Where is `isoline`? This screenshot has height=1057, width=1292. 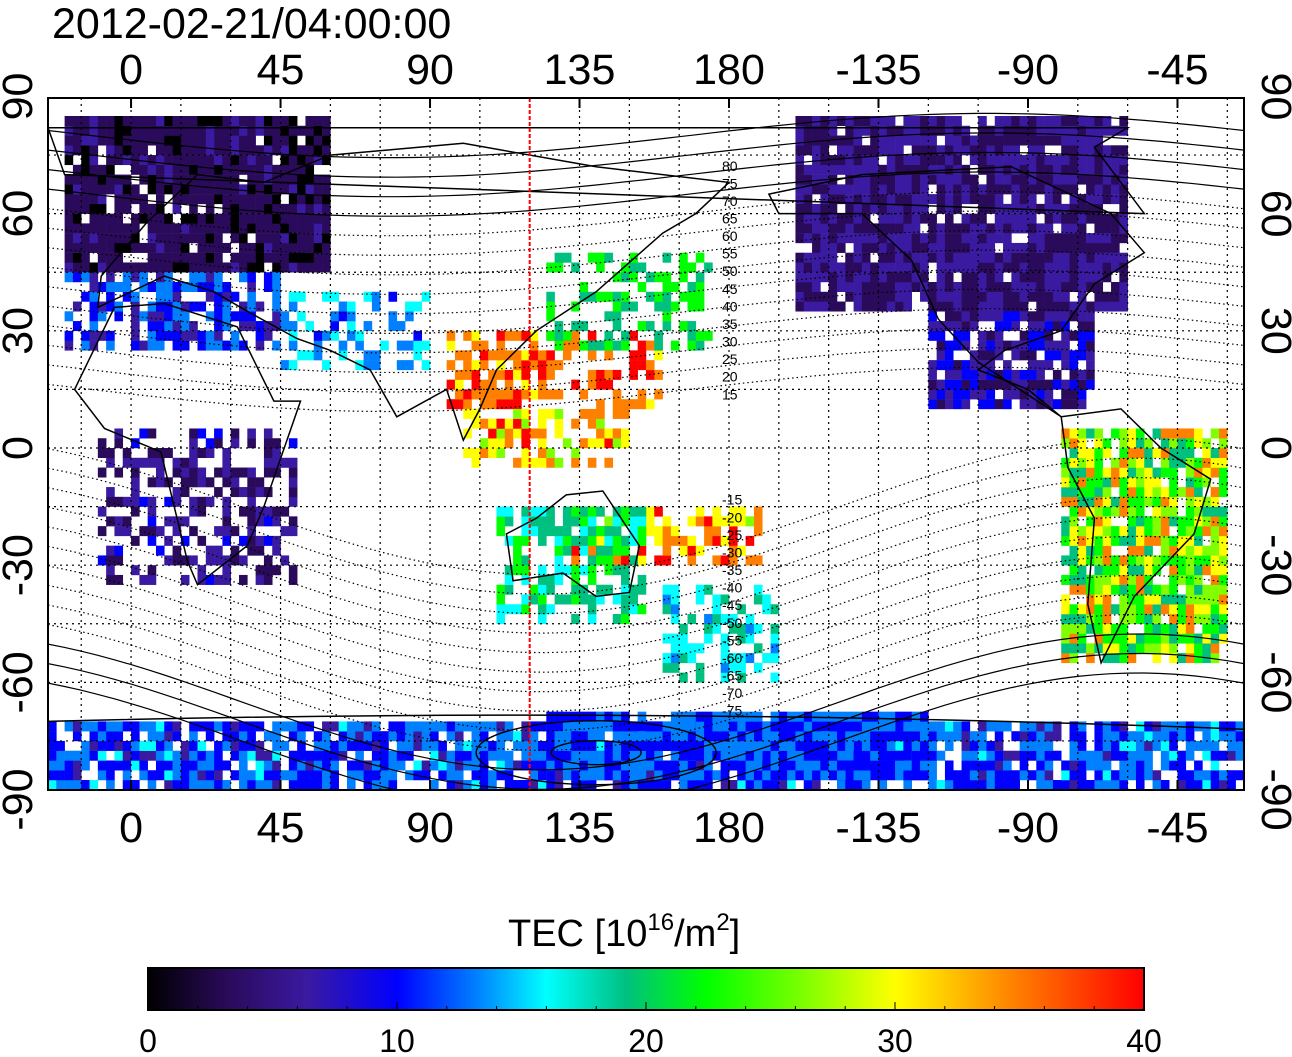
isoline is located at coordinates (646, 331).